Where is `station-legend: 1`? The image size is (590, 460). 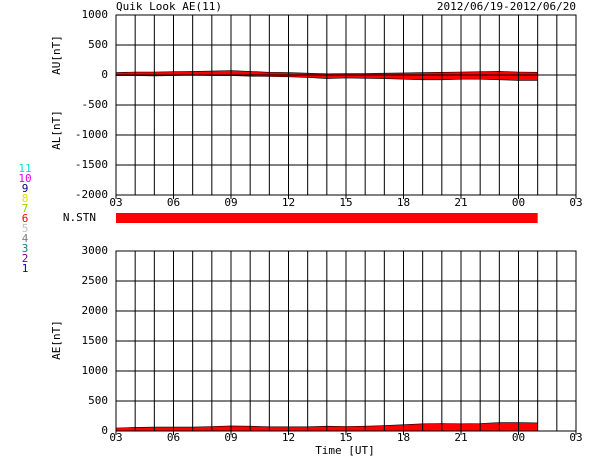 station-legend: 1 is located at coordinates (25, 268).